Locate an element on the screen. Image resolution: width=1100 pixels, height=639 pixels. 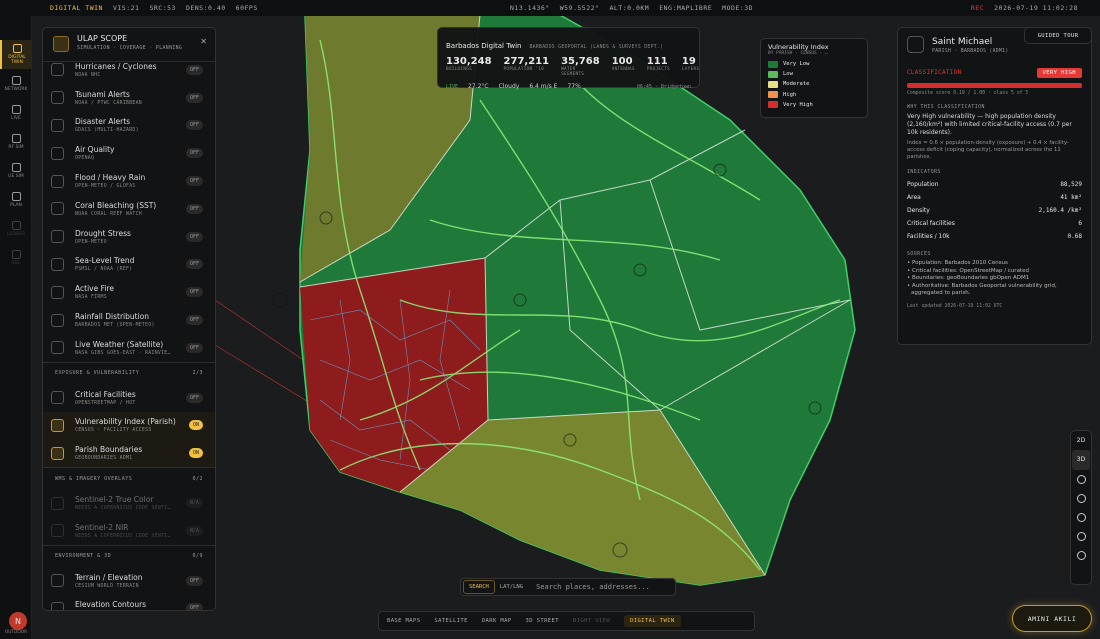
assistant-button: AMINI AKILI is located at coordinates (1052, 618).